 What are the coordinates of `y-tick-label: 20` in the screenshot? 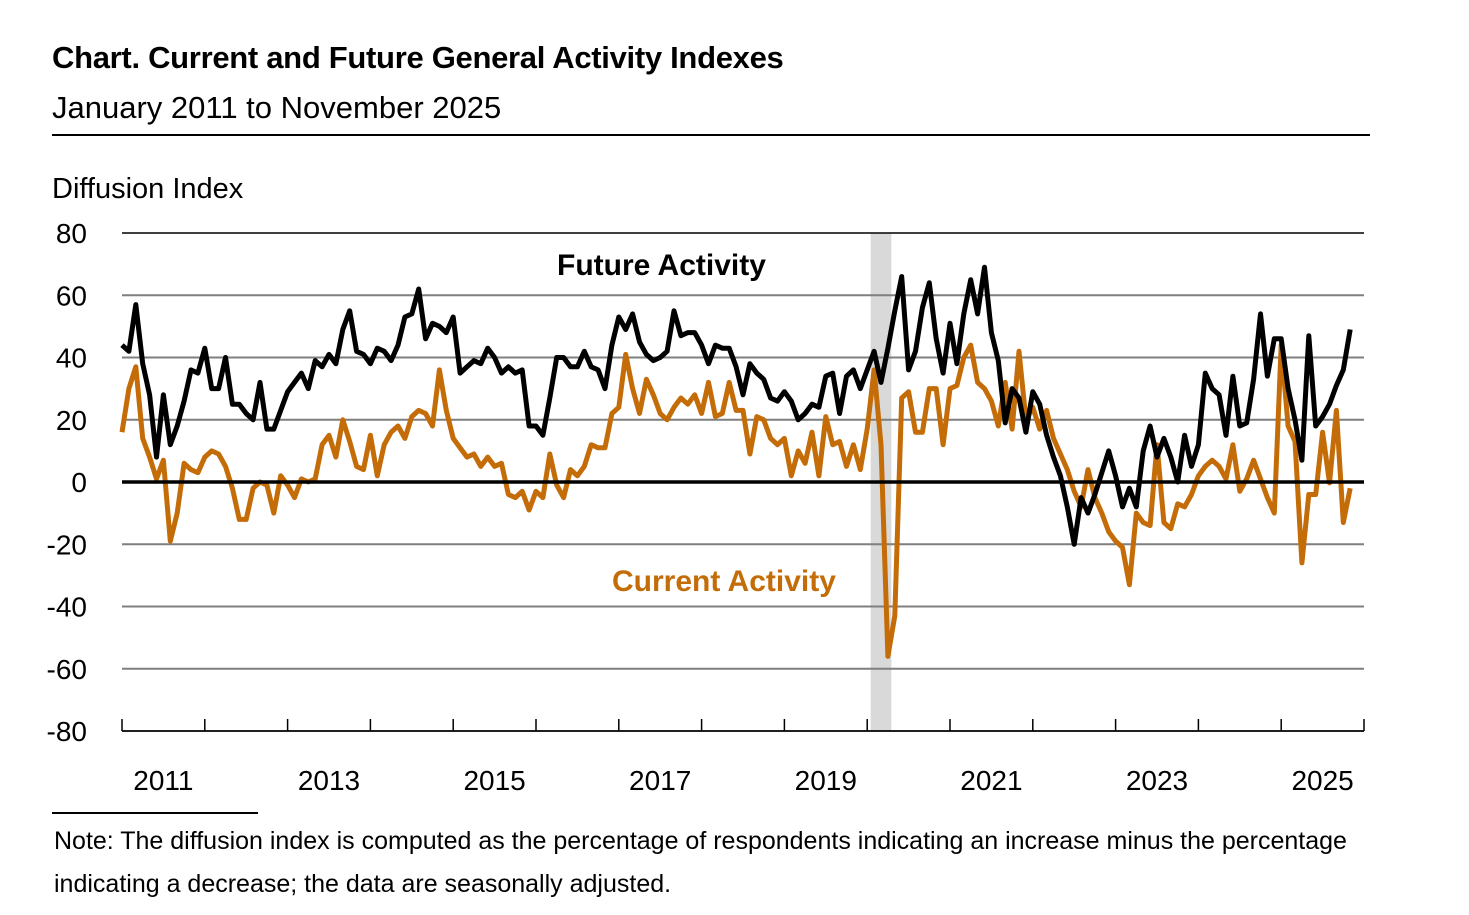 It's located at (71, 420).